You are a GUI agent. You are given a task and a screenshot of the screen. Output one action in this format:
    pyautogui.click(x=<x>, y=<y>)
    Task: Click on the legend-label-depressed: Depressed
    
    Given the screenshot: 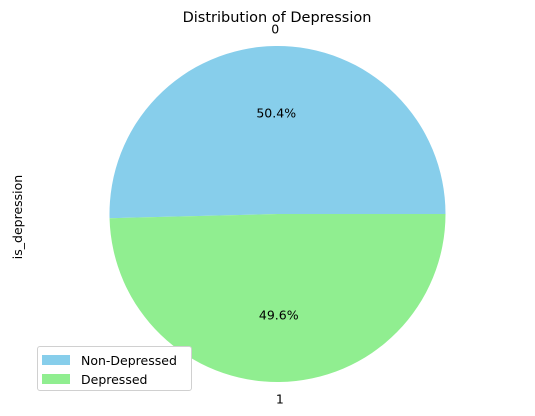 What is the action you would take?
    pyautogui.click(x=114, y=379)
    